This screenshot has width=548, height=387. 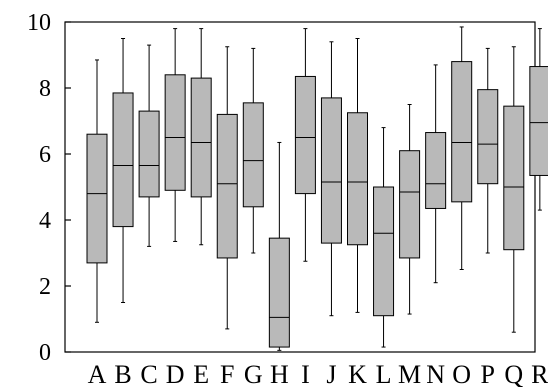 I want to click on box-H, so click(x=279, y=246).